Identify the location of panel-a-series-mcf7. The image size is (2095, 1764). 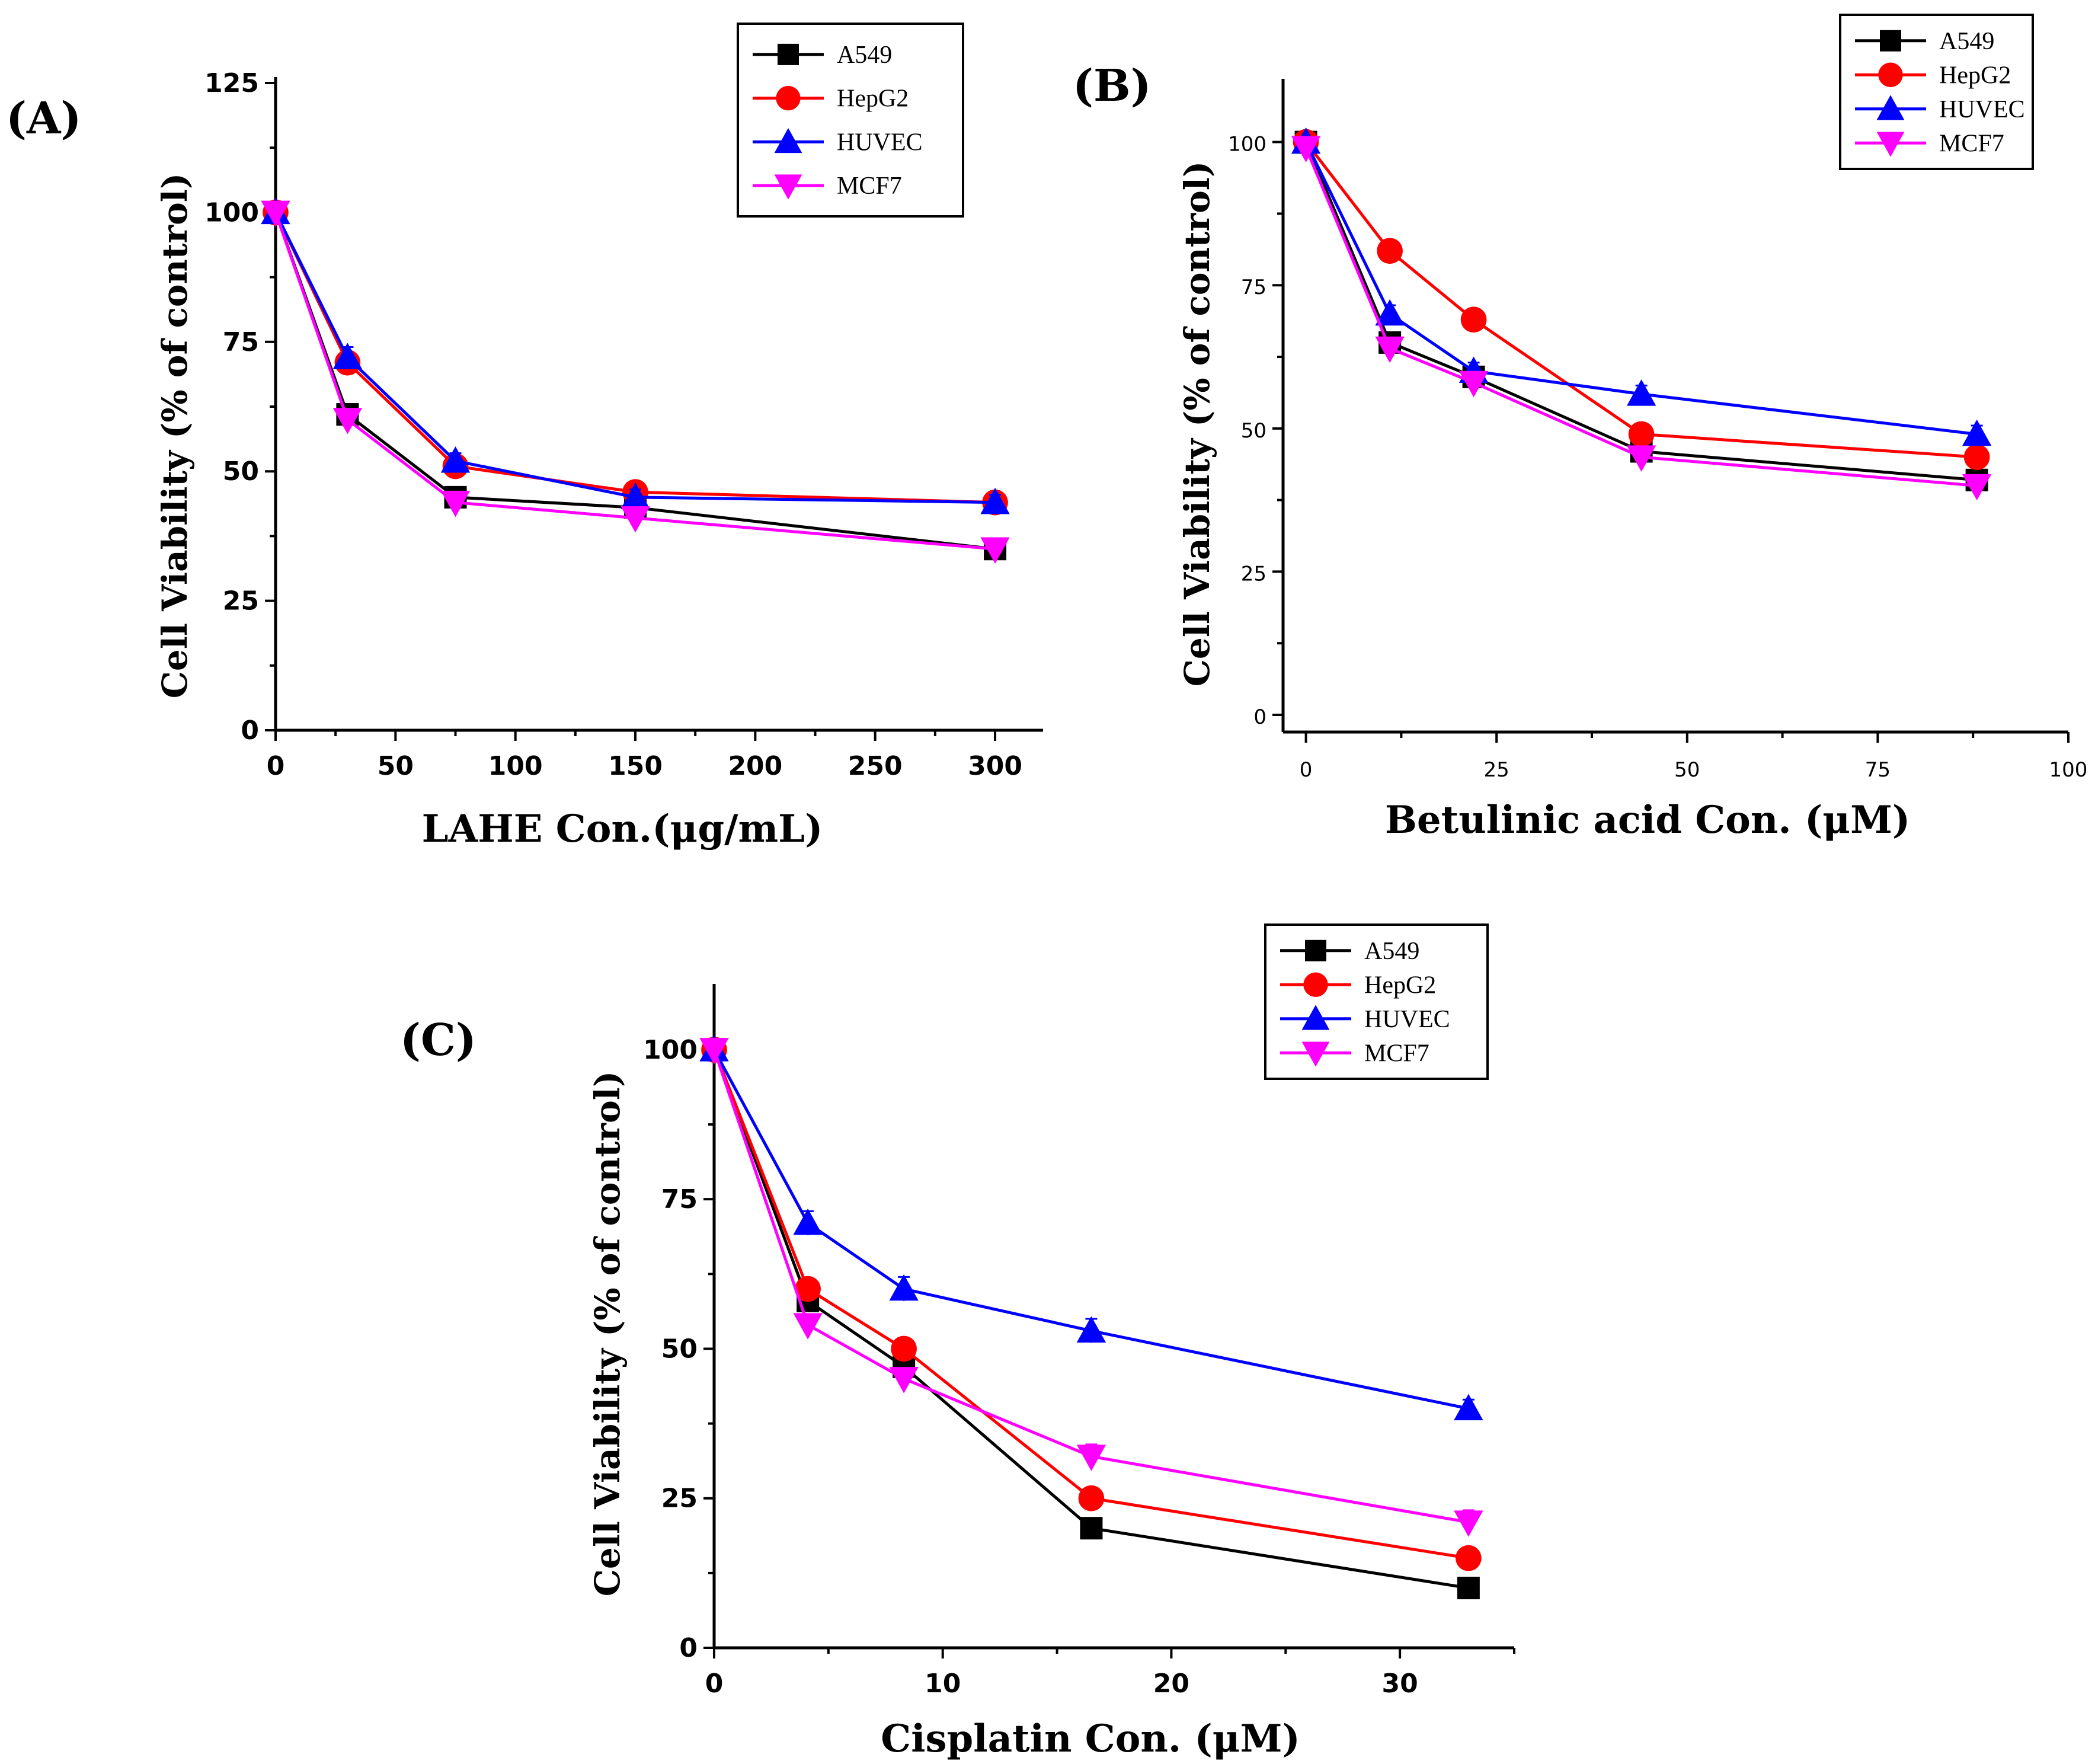
(636, 382).